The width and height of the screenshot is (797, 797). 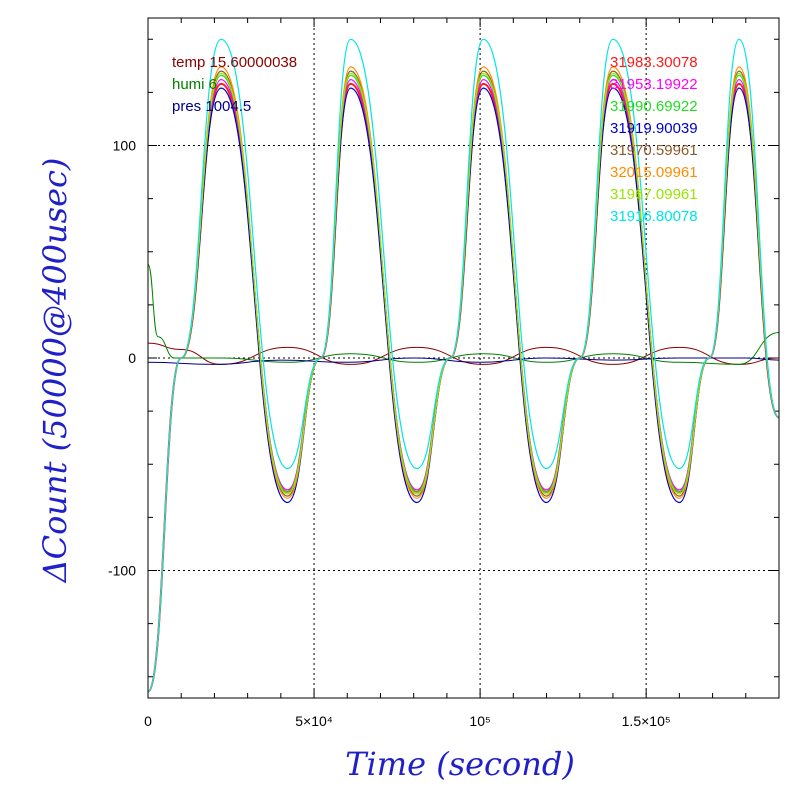 What do you see at coordinates (654, 150) in the screenshot?
I see `series-legend-entry: 31970.59961` at bounding box center [654, 150].